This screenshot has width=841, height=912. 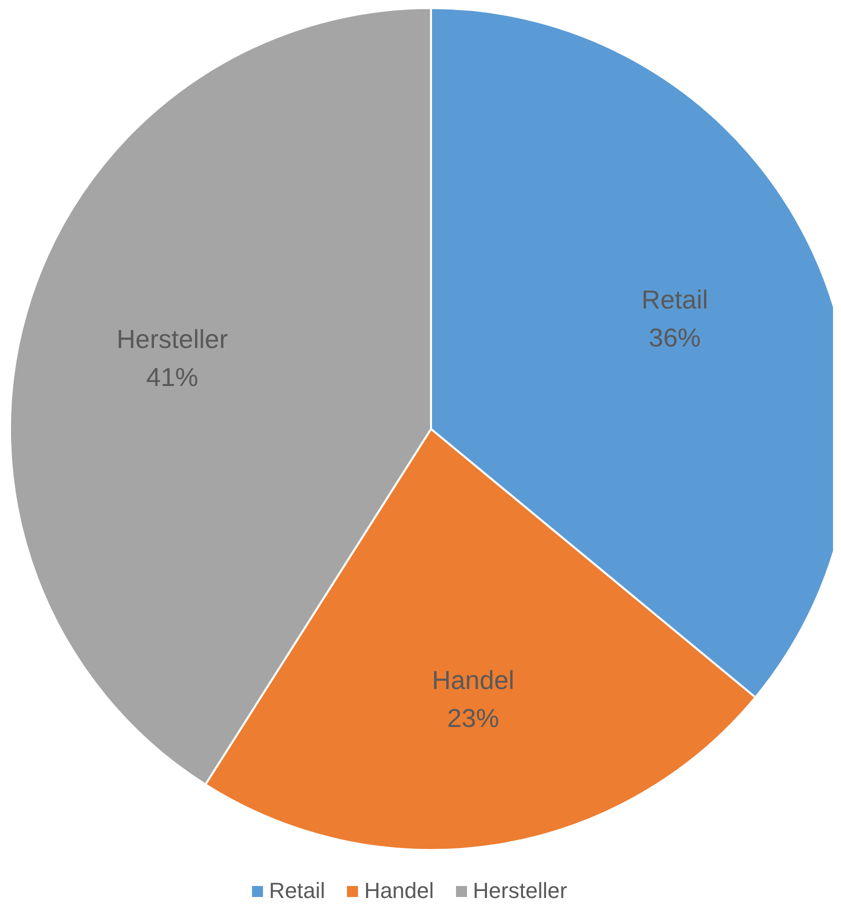 What do you see at coordinates (399, 891) in the screenshot?
I see `legend-label: Handel` at bounding box center [399, 891].